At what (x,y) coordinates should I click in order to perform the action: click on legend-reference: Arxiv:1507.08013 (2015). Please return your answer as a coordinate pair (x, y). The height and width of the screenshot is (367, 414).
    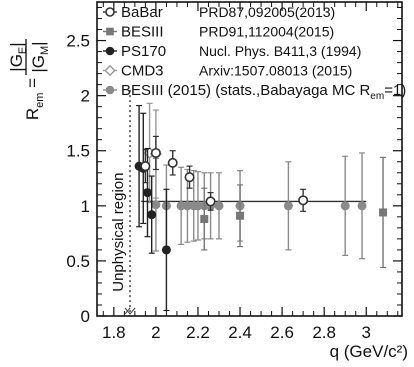
    Looking at the image, I should click on (275, 71).